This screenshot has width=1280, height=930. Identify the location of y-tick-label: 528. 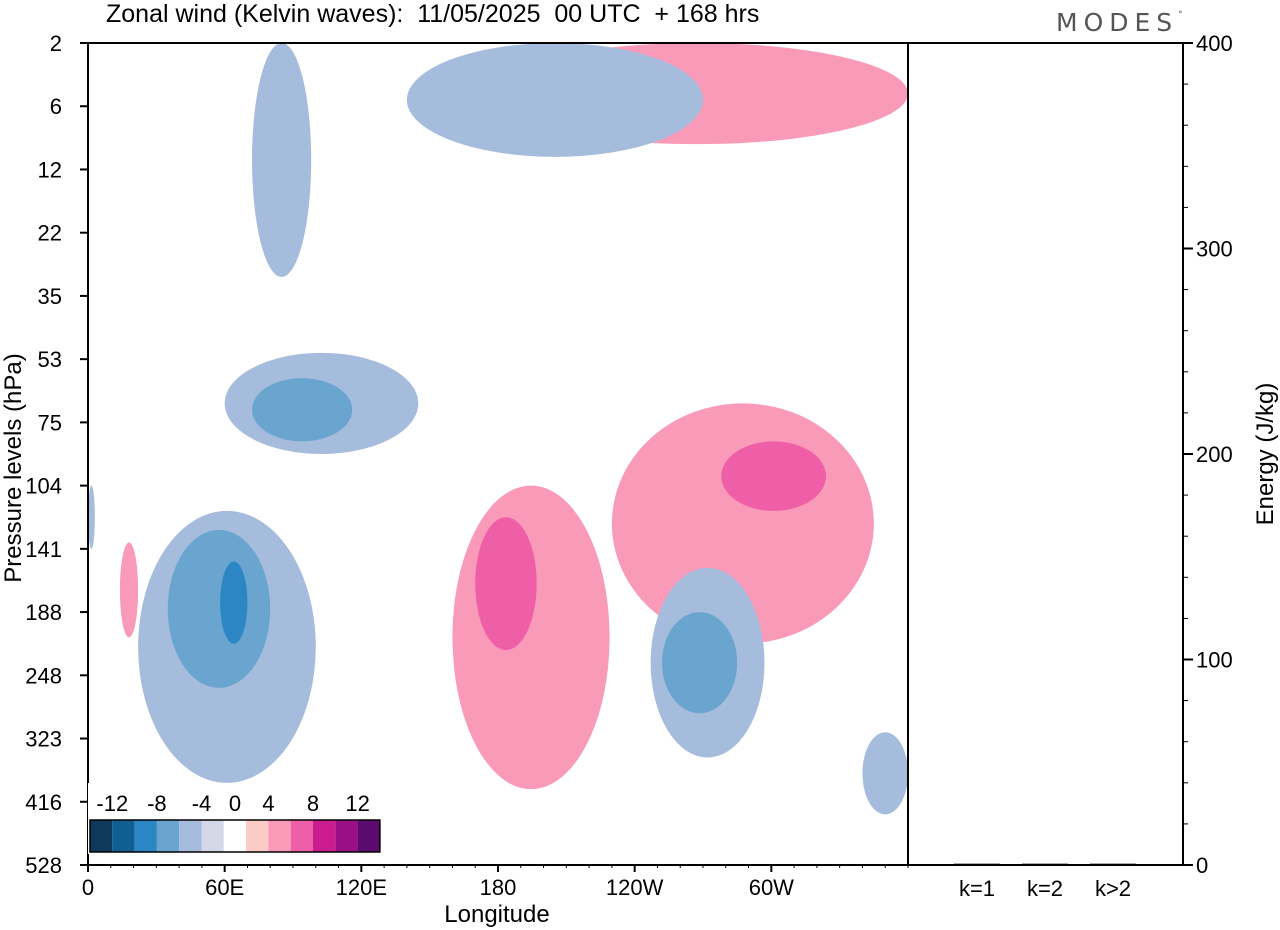
(43, 865).